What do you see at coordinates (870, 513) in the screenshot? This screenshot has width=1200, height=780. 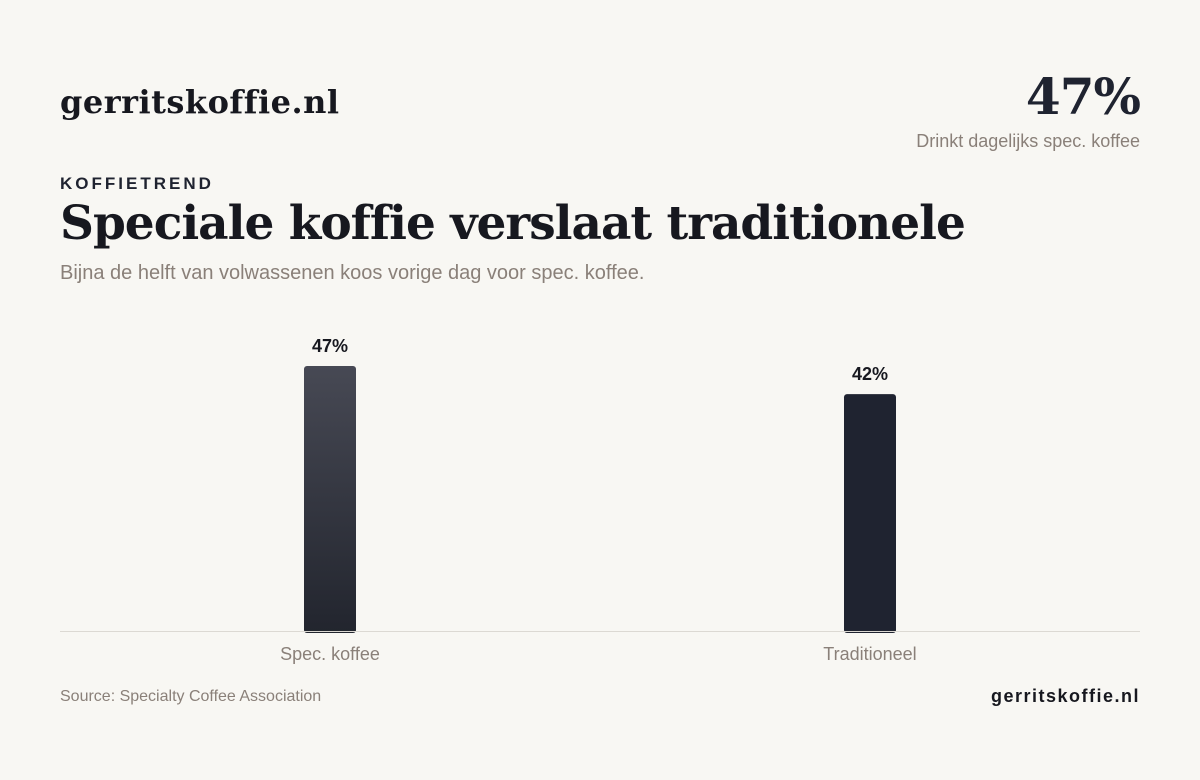 I see `bar-traditioneel` at bounding box center [870, 513].